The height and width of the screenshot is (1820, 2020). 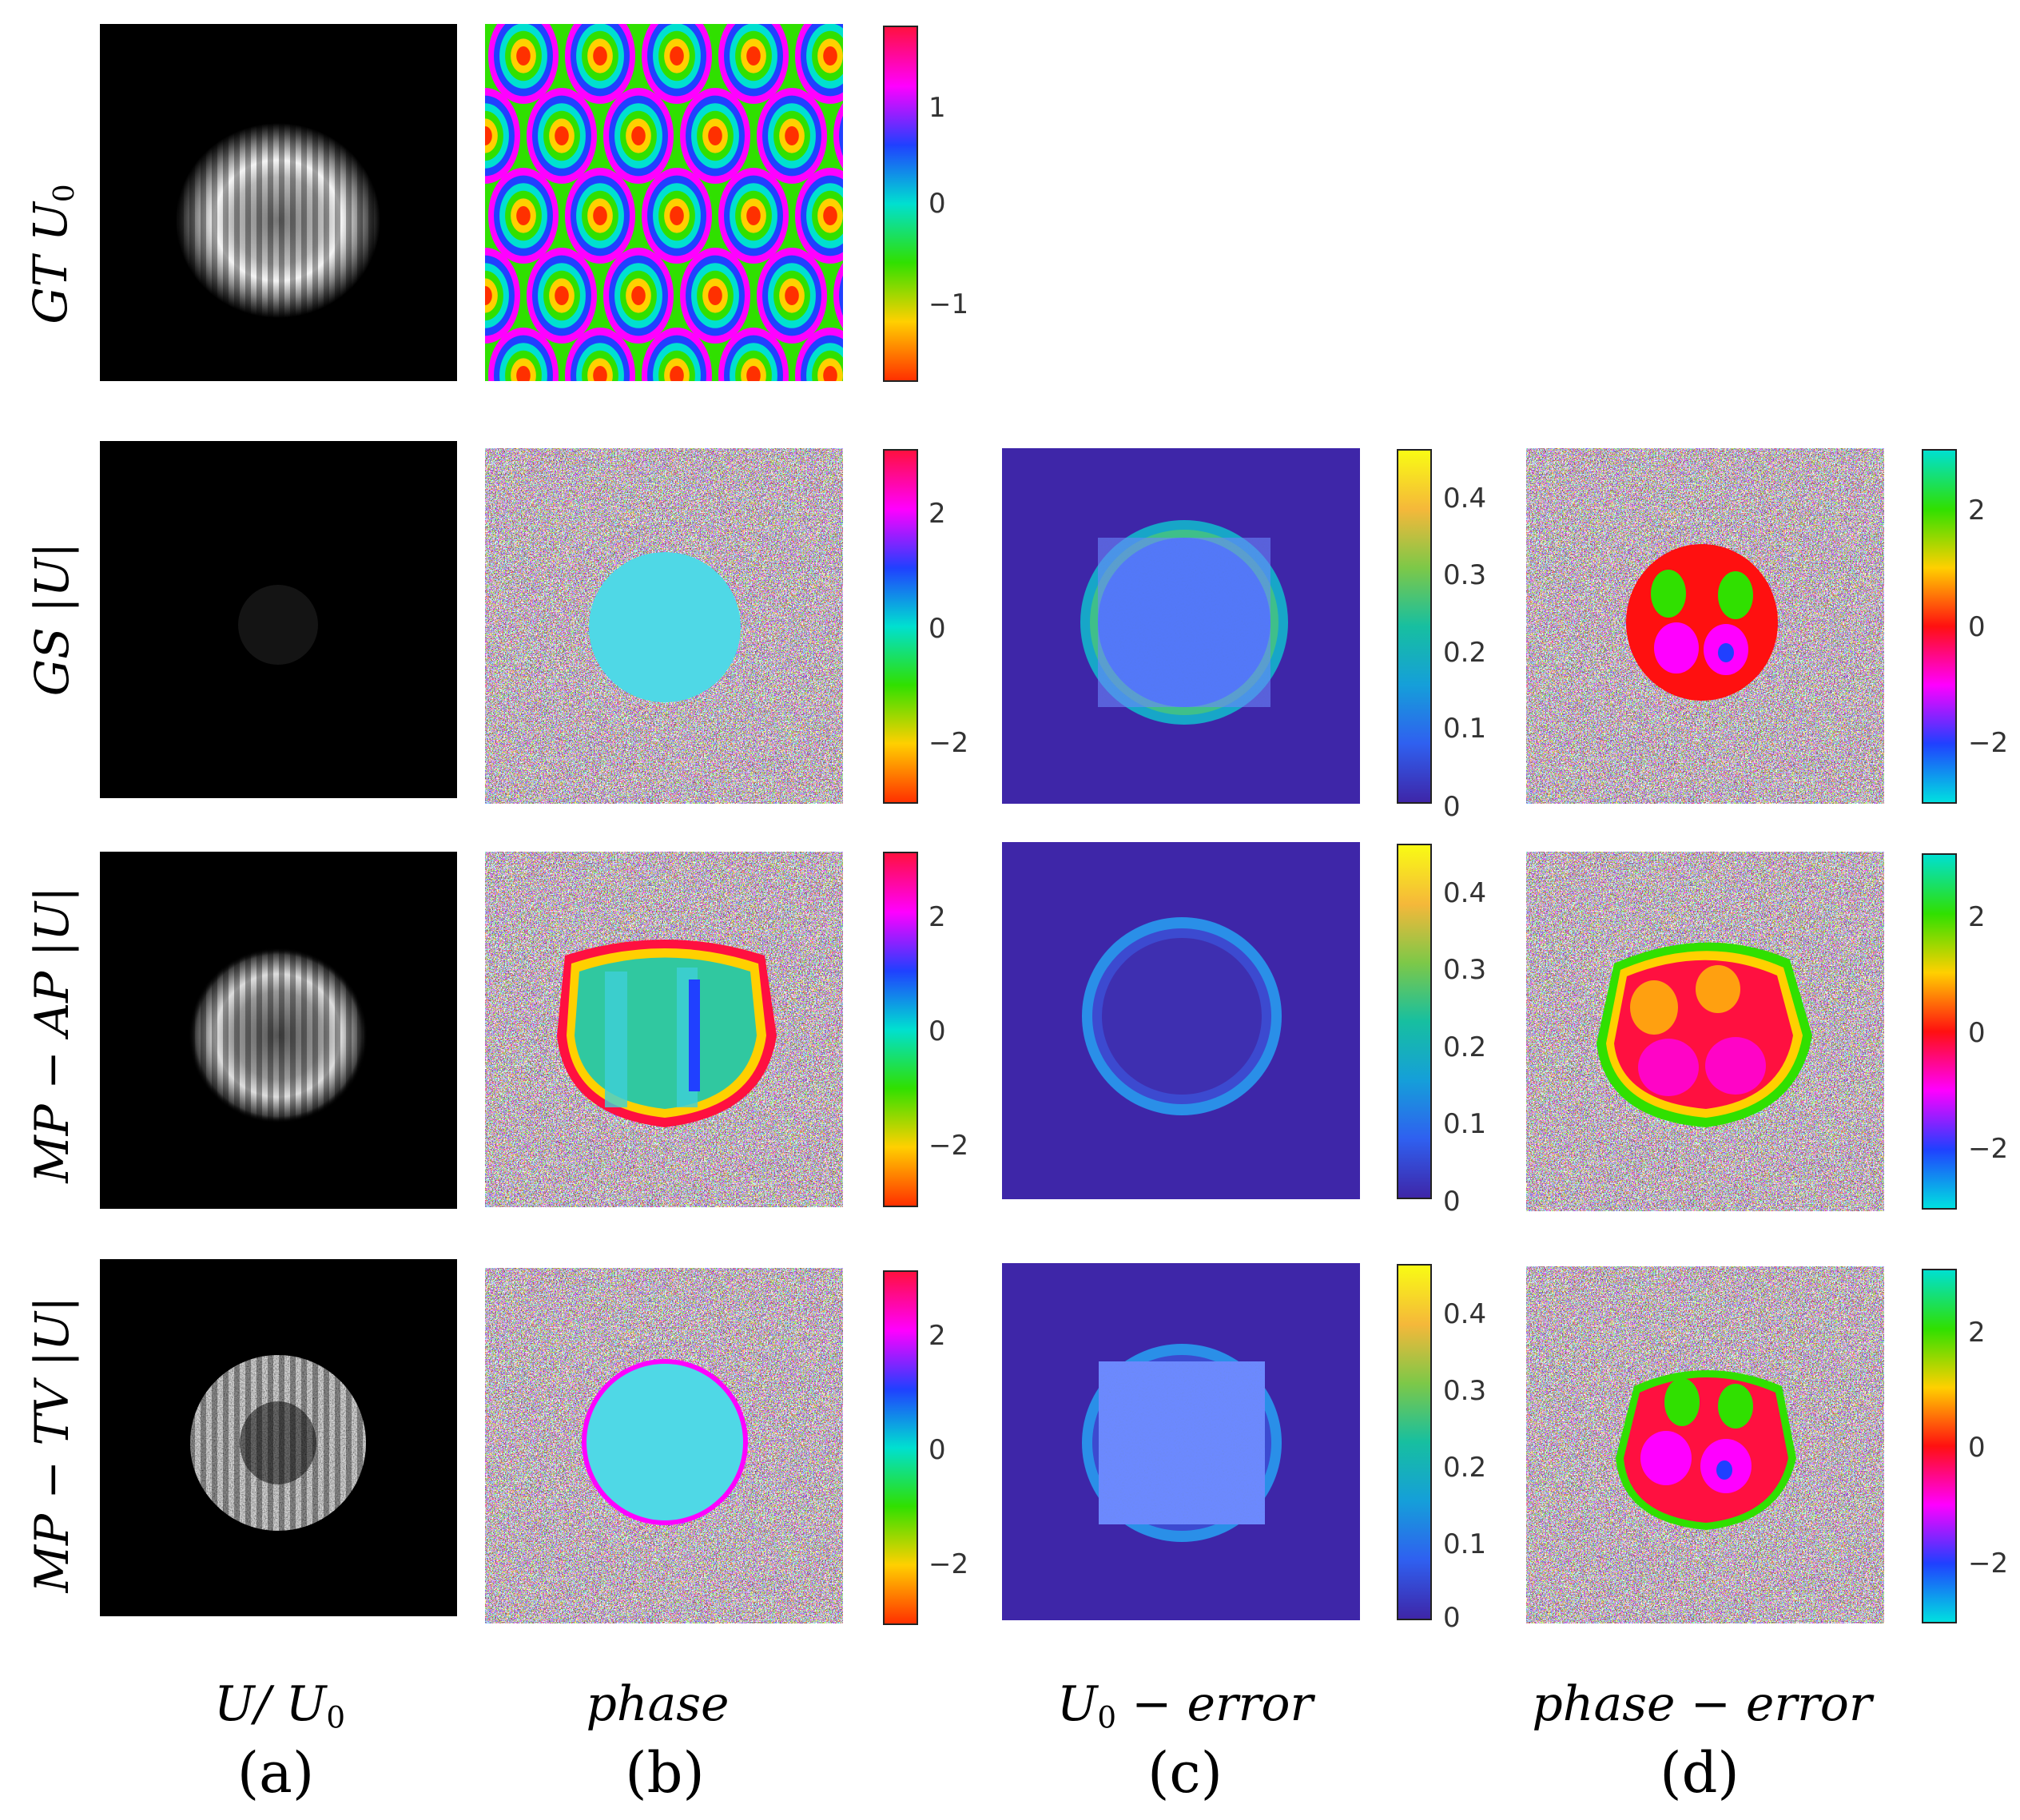 What do you see at coordinates (901, 1448) in the screenshot?
I see `mptv-phase-colorbar` at bounding box center [901, 1448].